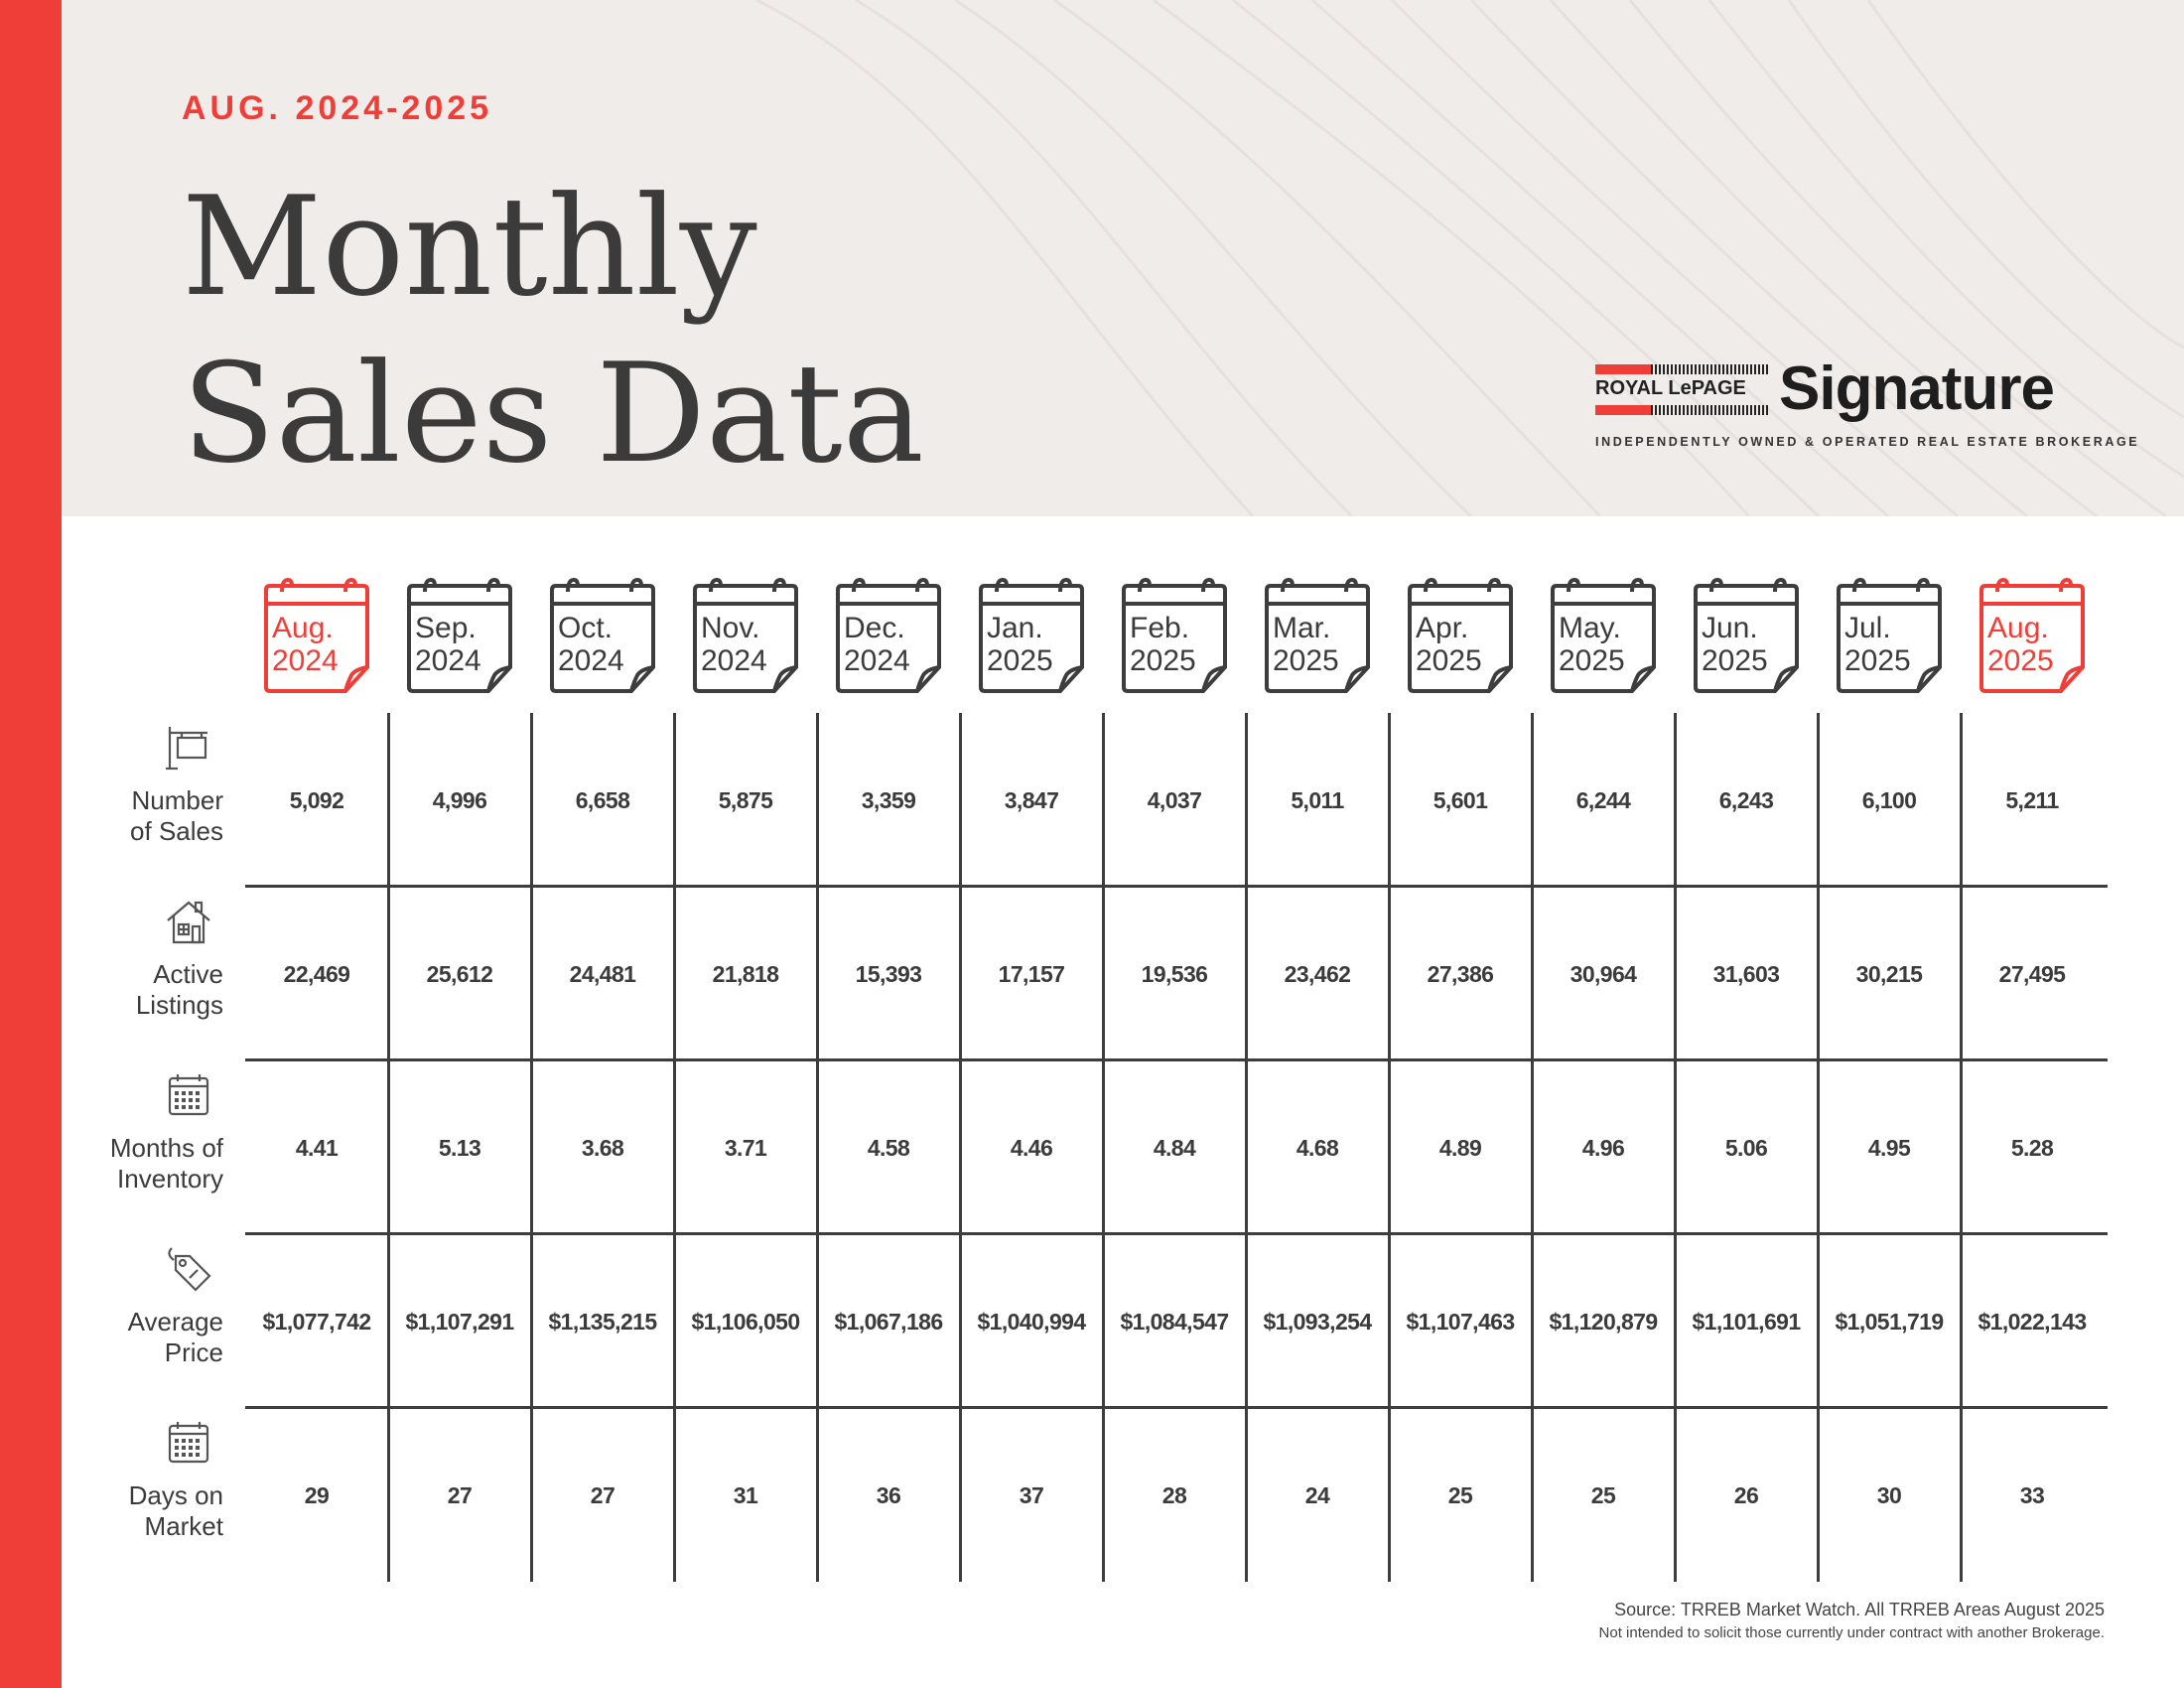  I want to click on month-label: Oct. 2024, so click(591, 644).